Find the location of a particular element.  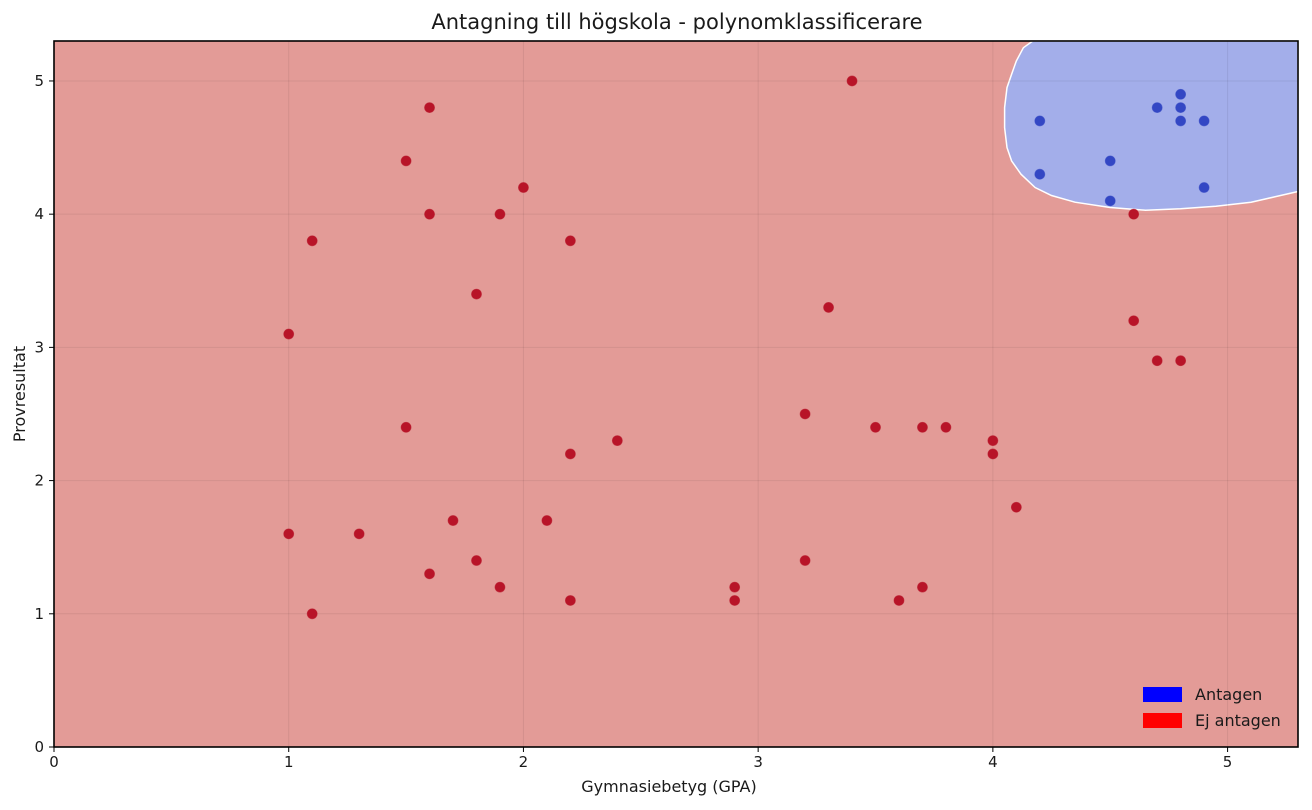

region-antagen is located at coordinates (1151, 125).